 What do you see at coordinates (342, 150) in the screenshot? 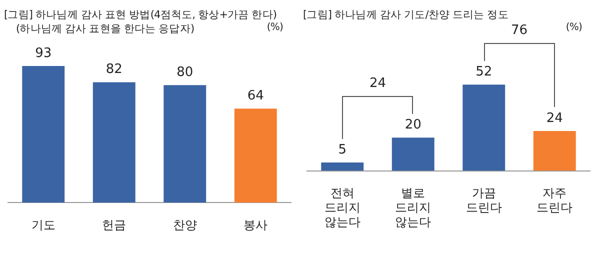
I see `data-label: 5` at bounding box center [342, 150].